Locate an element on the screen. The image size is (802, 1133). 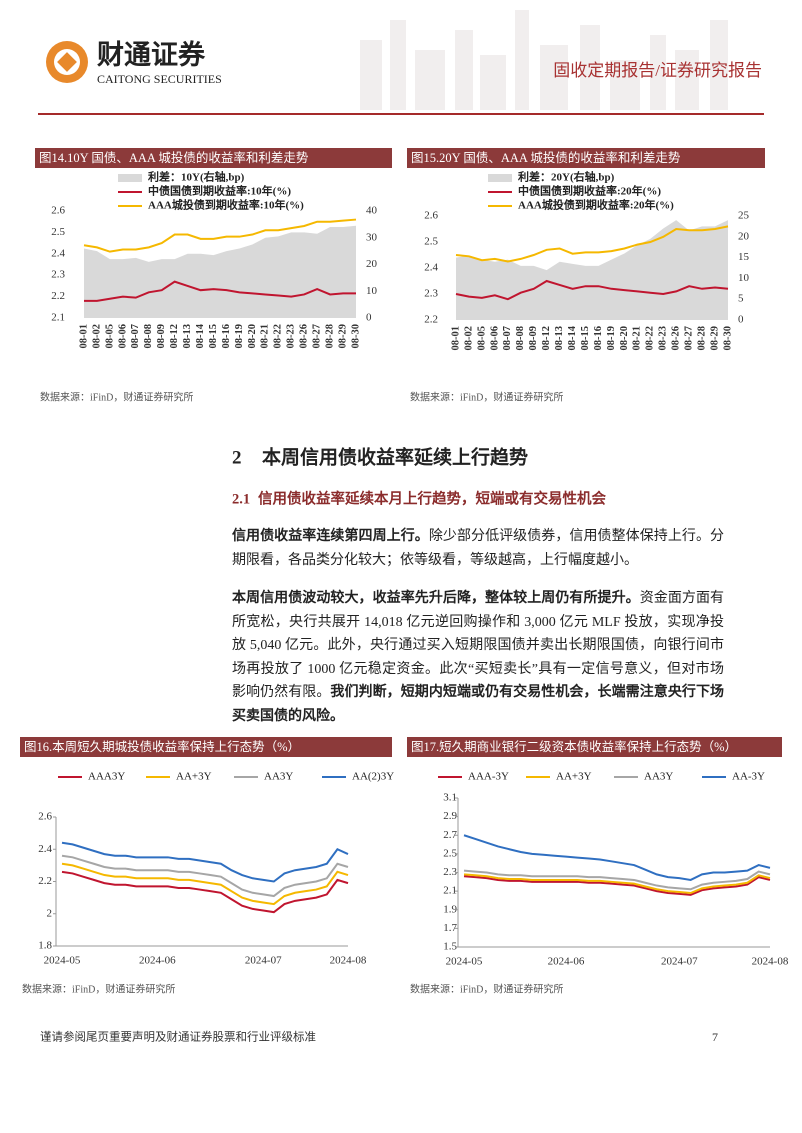
x-tick-label: 08-27 is located at coordinates (689, 338).